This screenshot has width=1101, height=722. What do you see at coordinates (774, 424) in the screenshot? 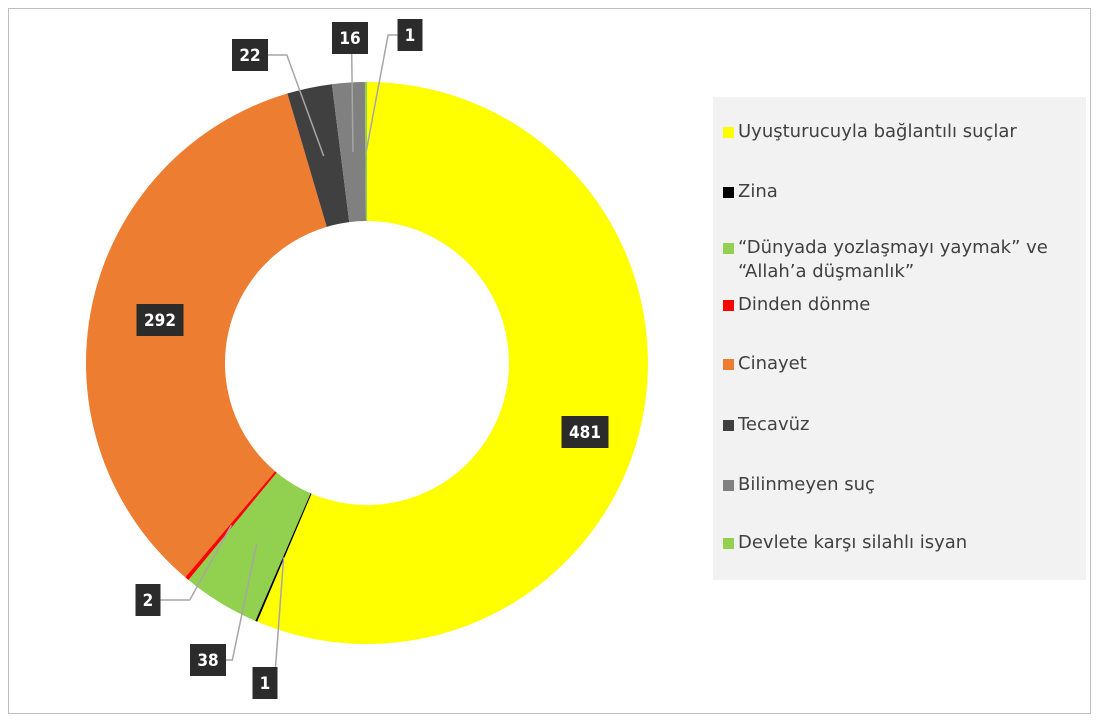
I see `legend-label: Tecavüz` at bounding box center [774, 424].